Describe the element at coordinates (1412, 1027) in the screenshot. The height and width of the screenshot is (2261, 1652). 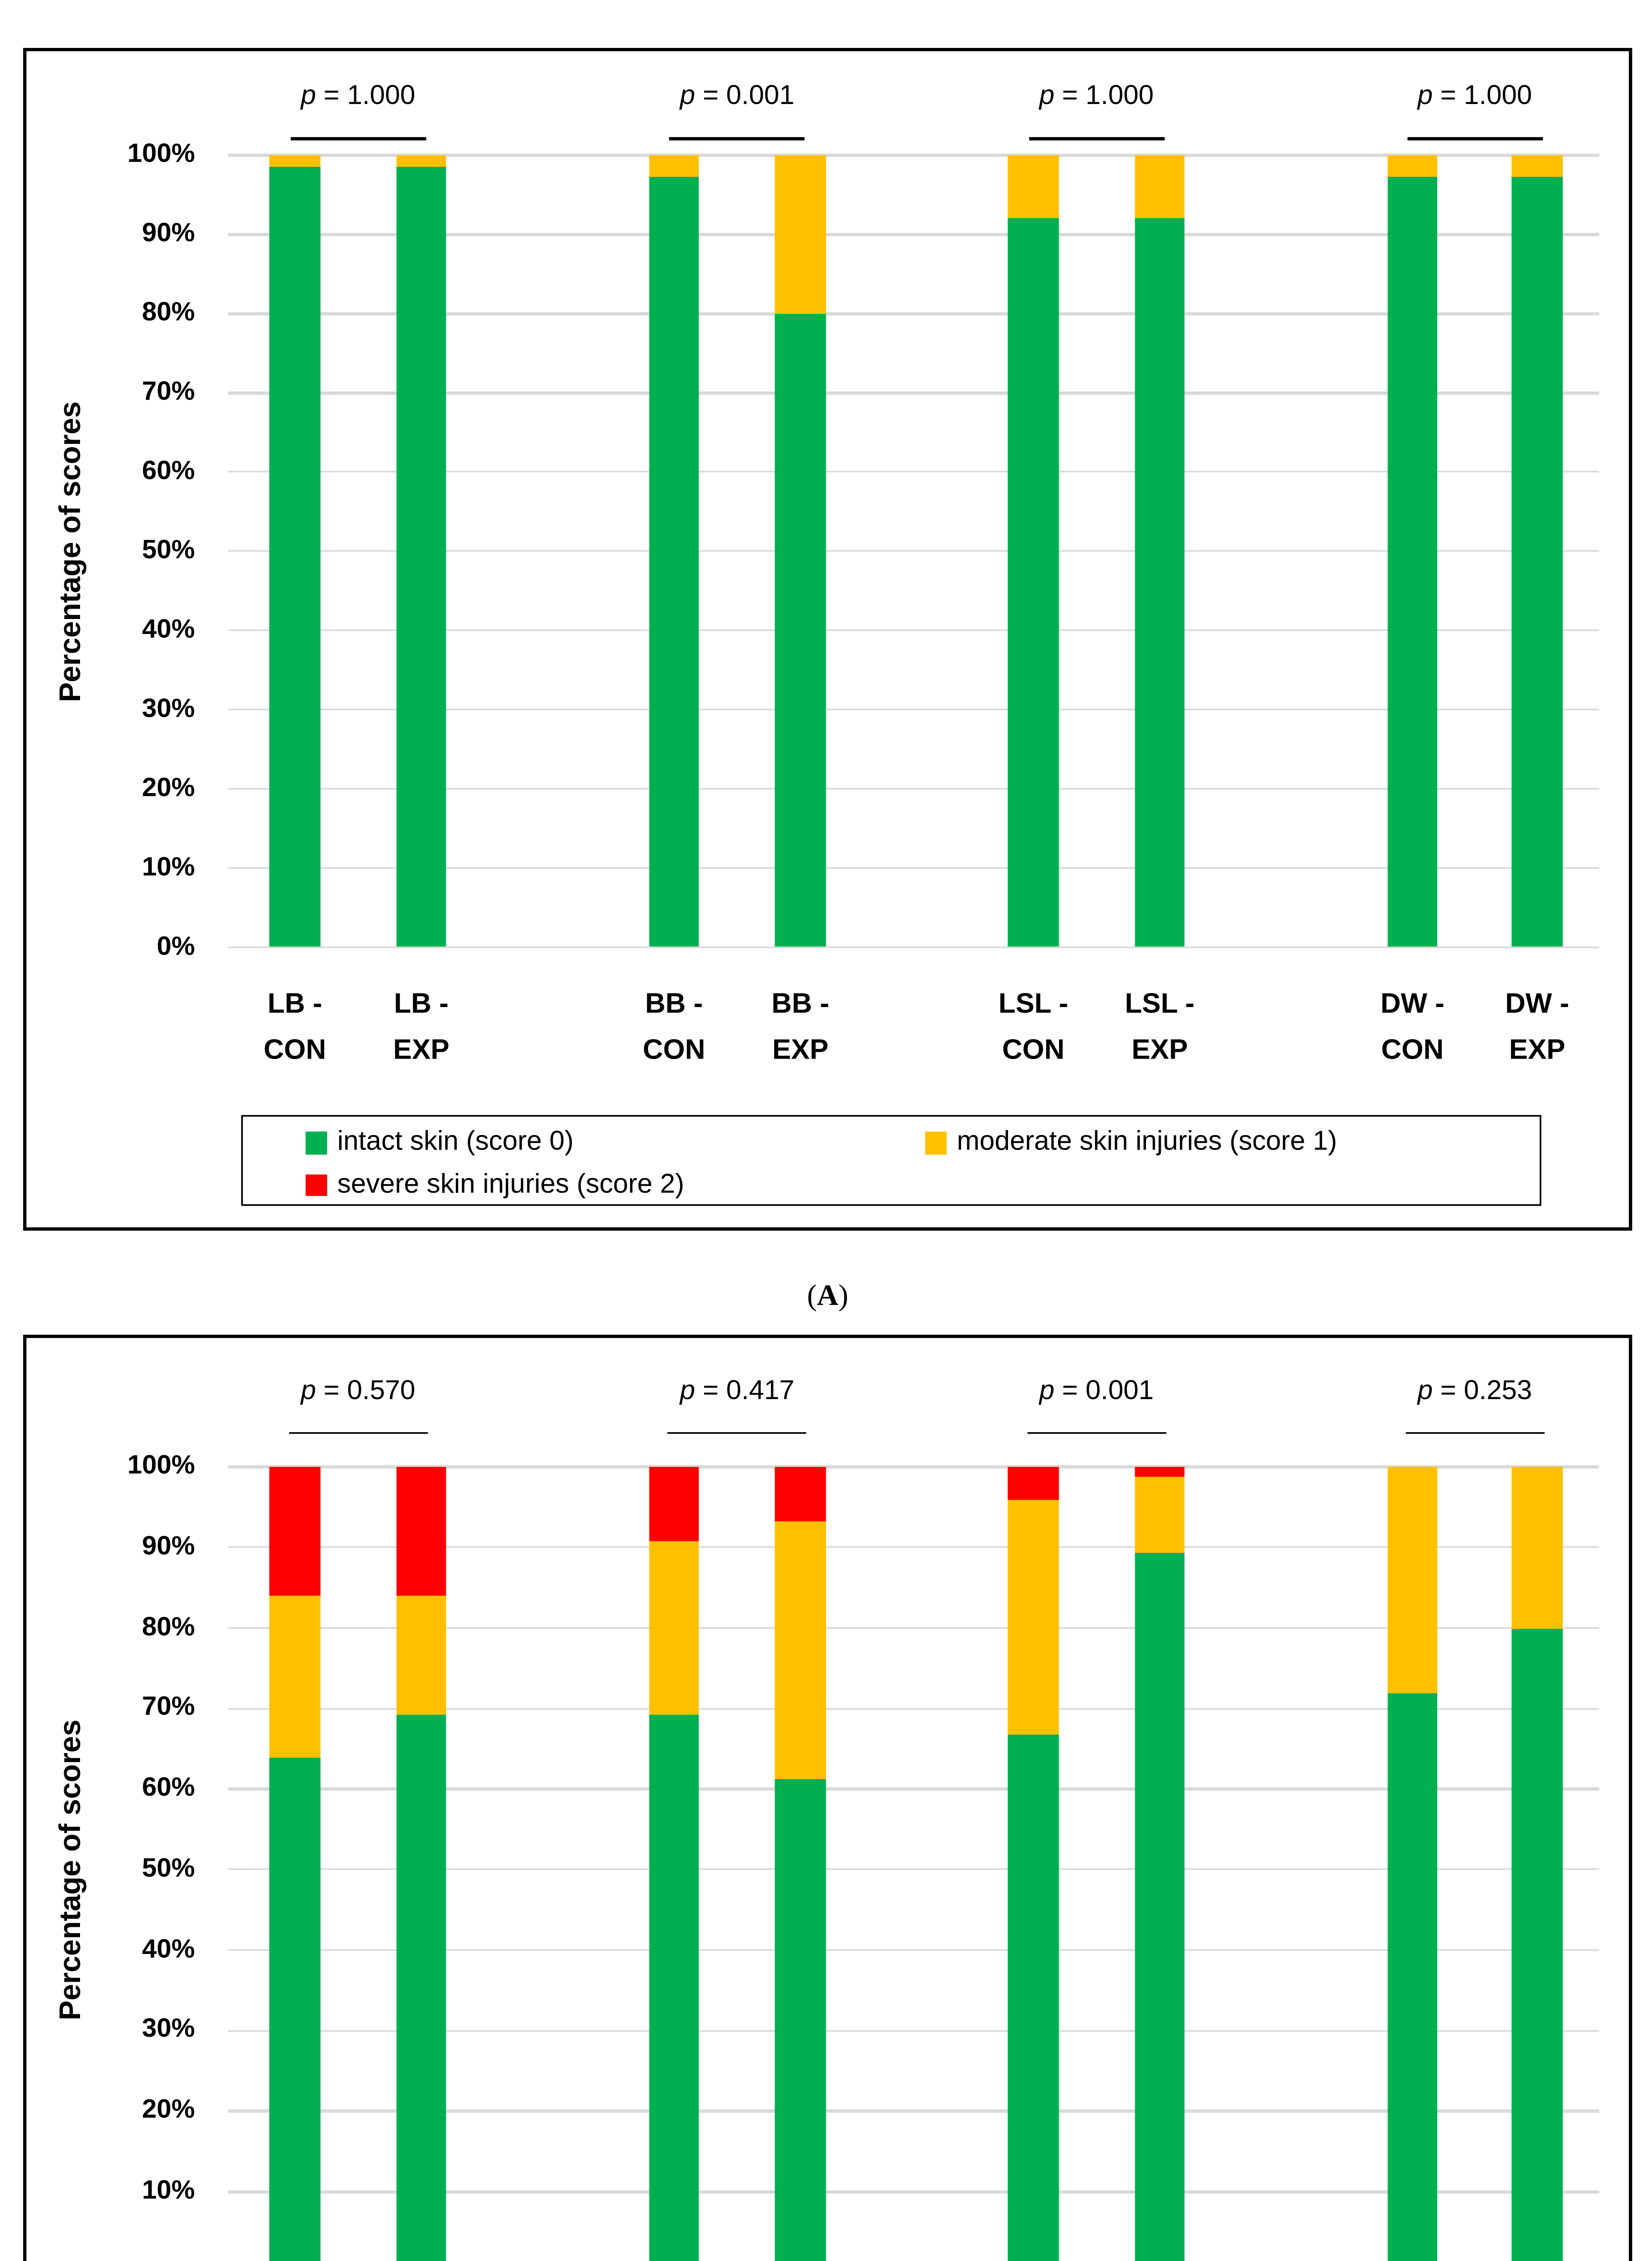
I see `x-category-label: DW - CON` at that location.